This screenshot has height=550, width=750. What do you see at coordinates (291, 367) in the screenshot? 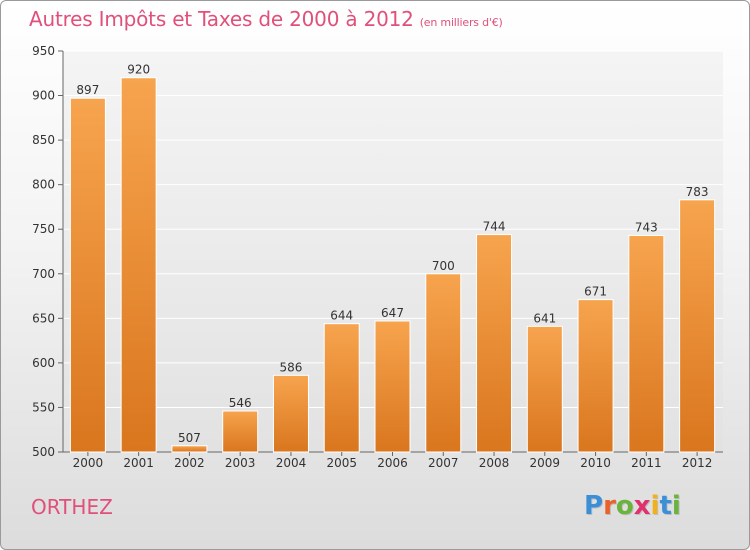
I see `data-label: 586` at bounding box center [291, 367].